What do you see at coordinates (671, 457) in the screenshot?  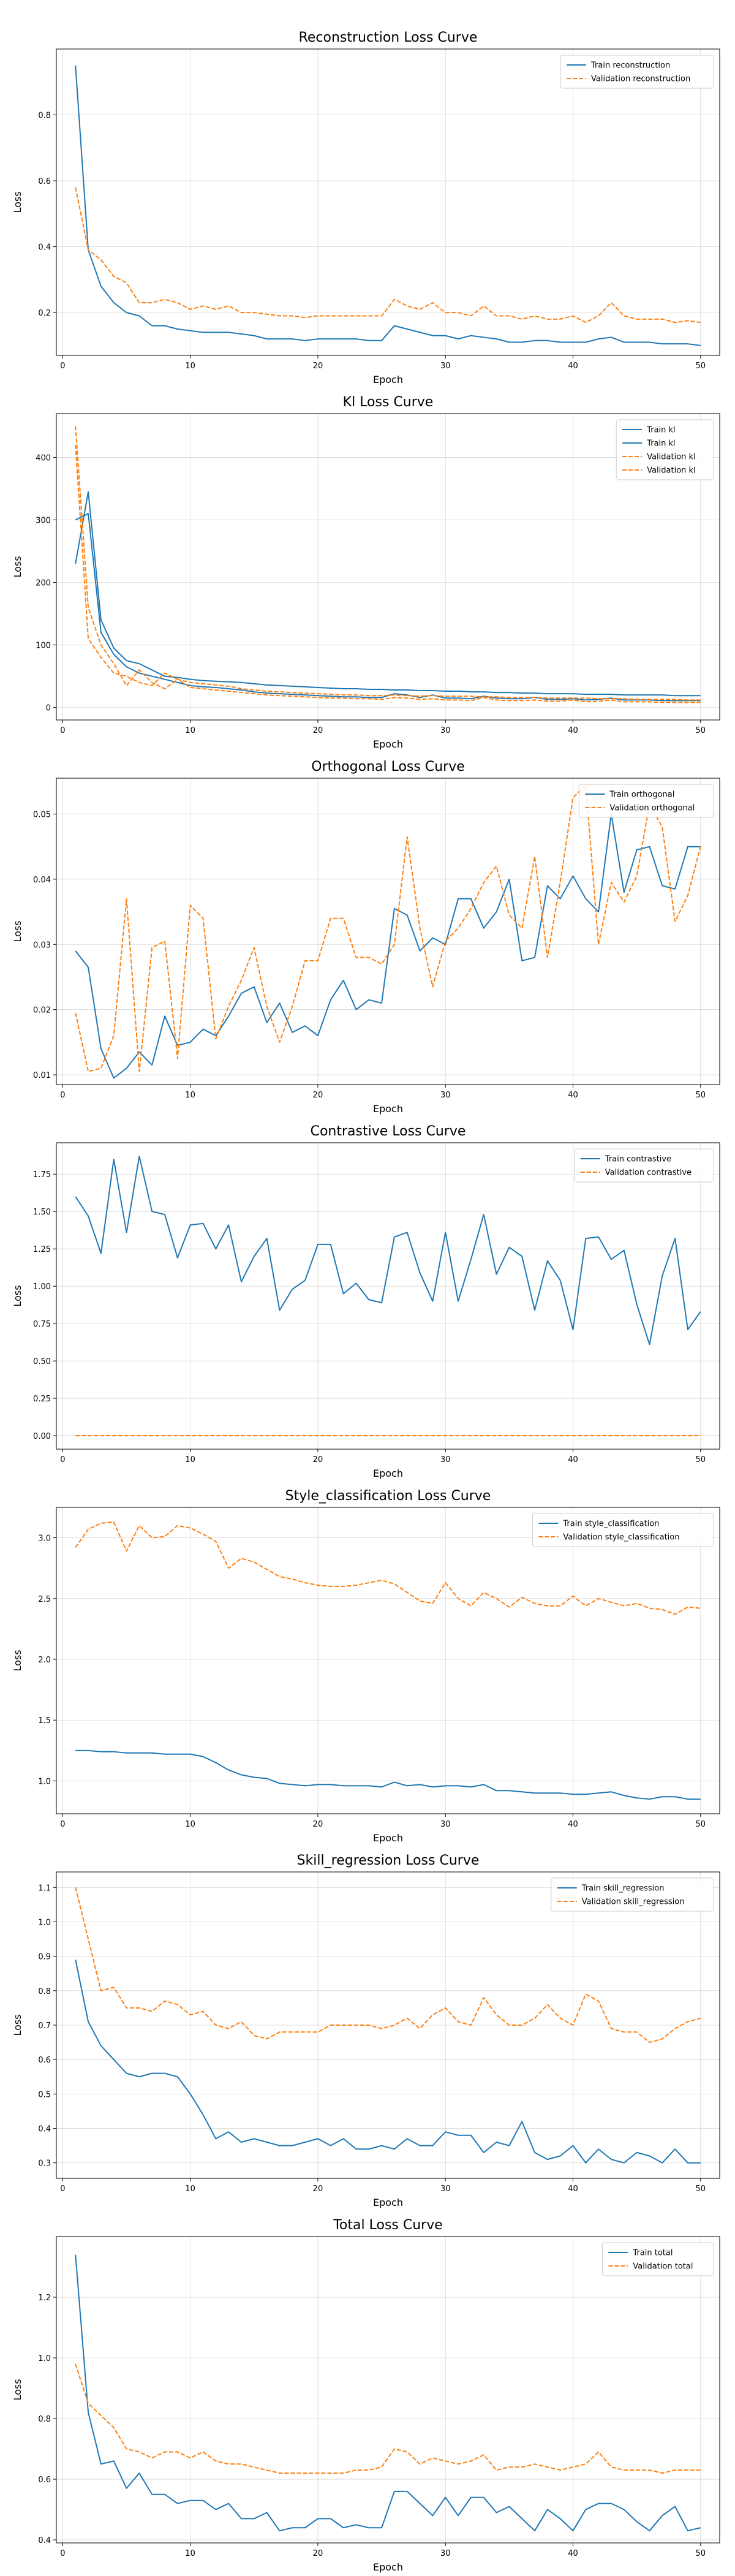 I see `legend-entry: Validation kl` at bounding box center [671, 457].